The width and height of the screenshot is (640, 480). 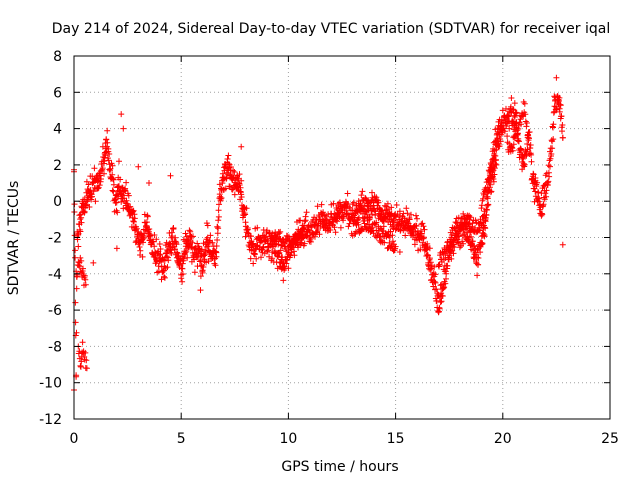 I want to click on x-tick-label: 20, so click(x=503, y=439).